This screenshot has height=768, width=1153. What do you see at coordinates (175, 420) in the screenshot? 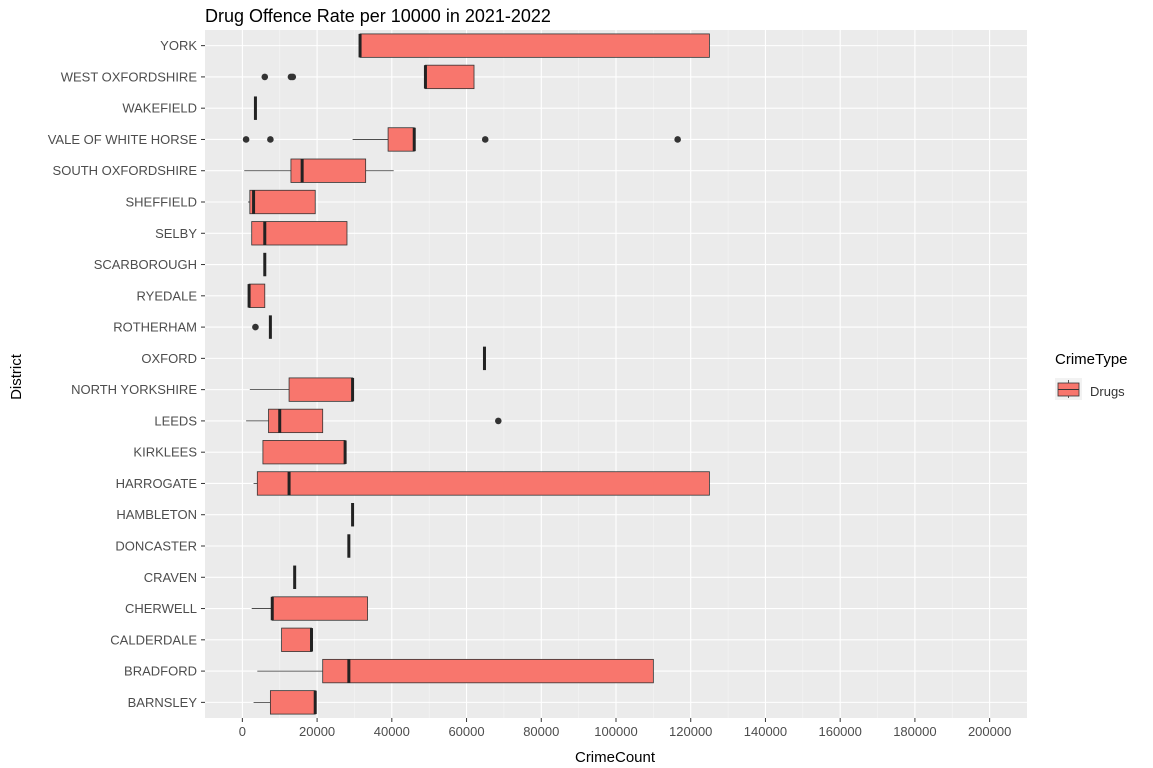
I see `y-tick-label: LEEDS` at bounding box center [175, 420].